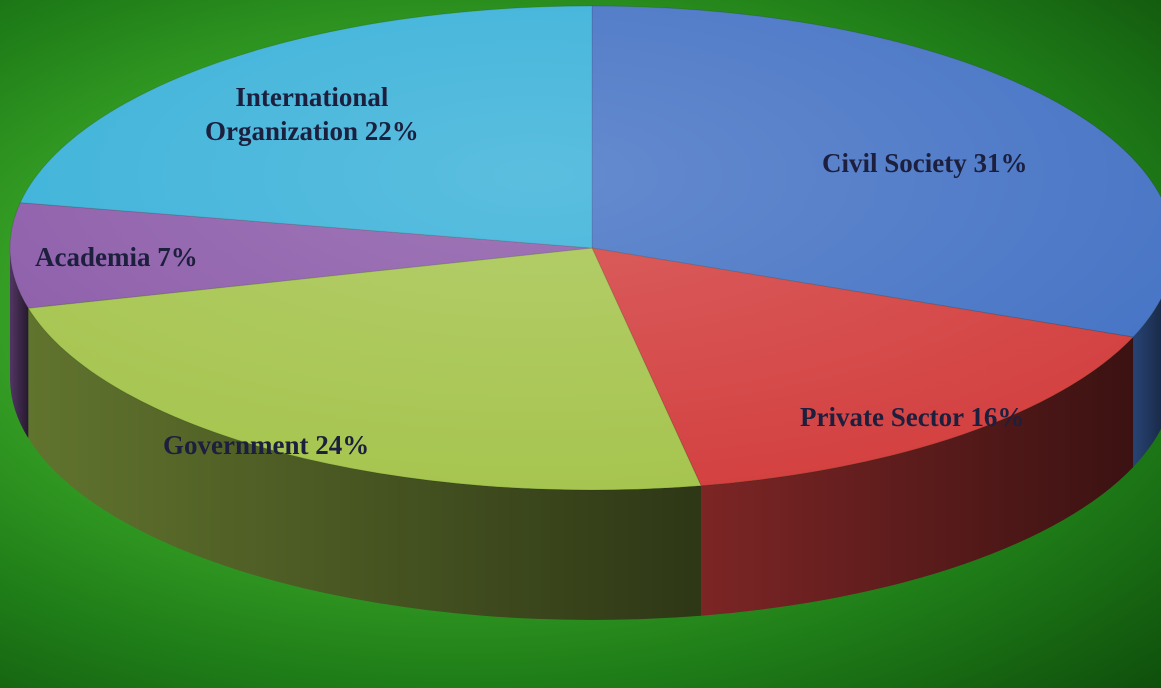  I want to click on label-international-line1: International, so click(312, 97).